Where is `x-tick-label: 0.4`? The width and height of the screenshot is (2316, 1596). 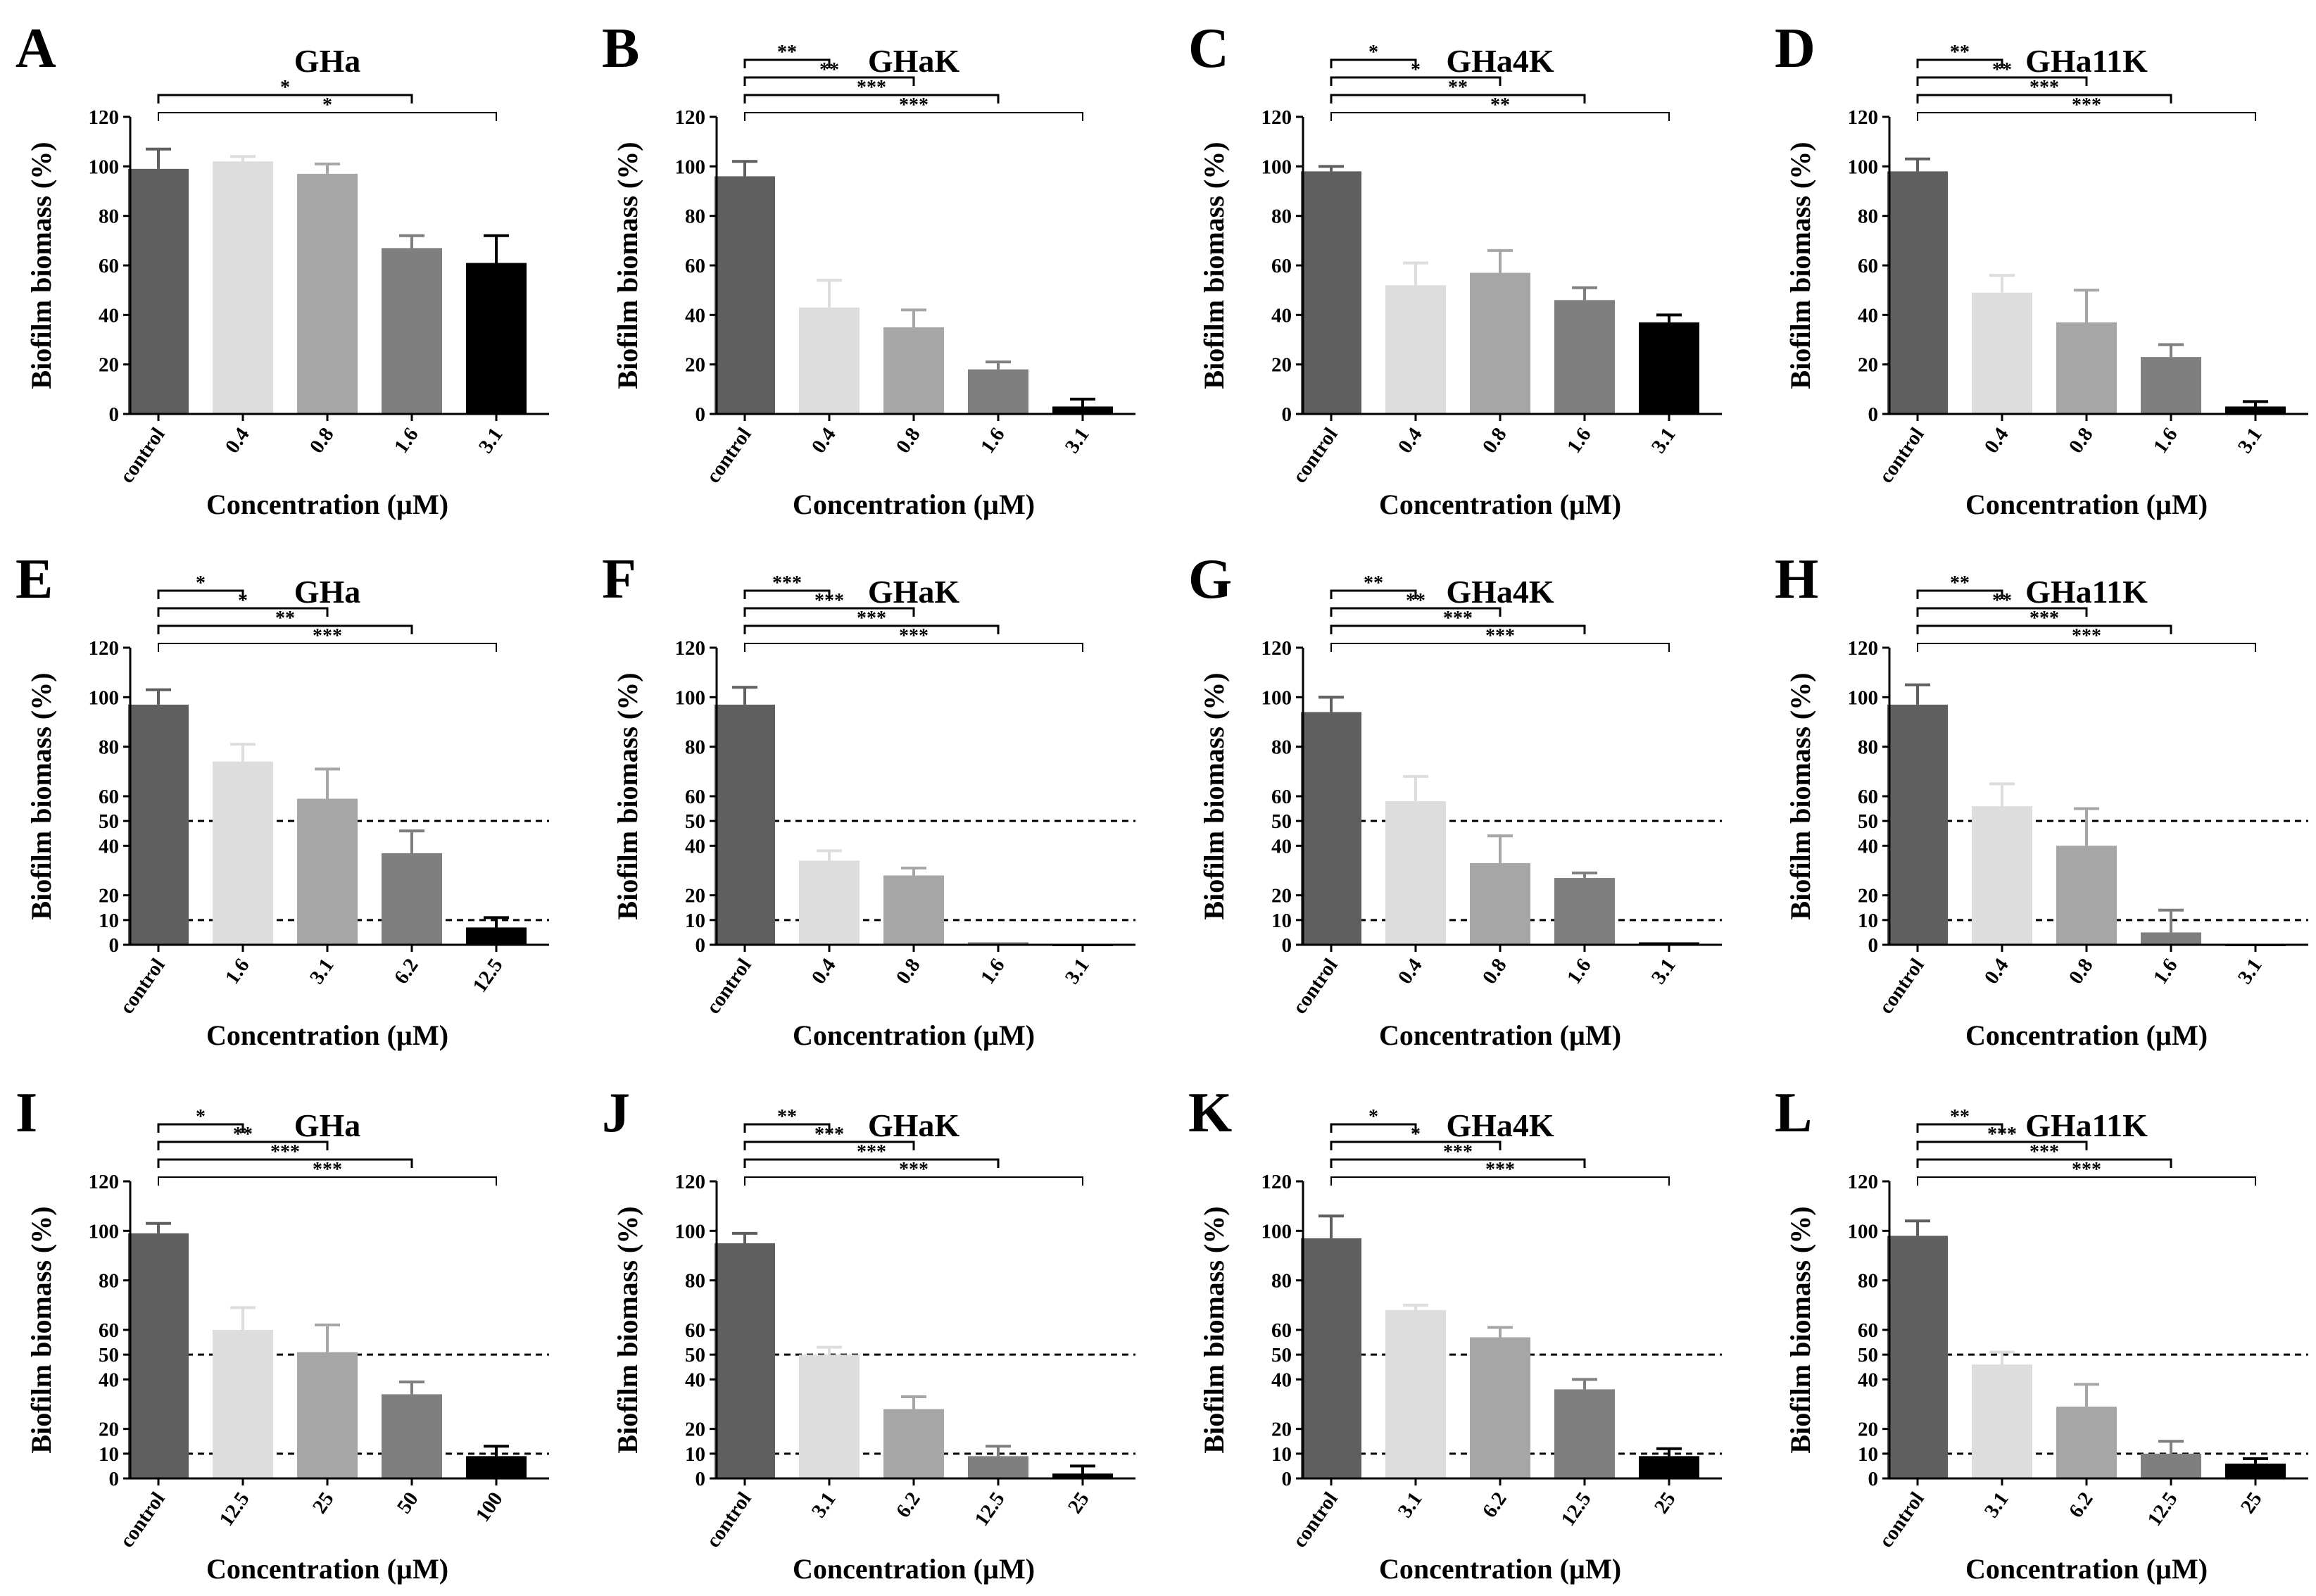 x-tick-label: 0.4 is located at coordinates (824, 441).